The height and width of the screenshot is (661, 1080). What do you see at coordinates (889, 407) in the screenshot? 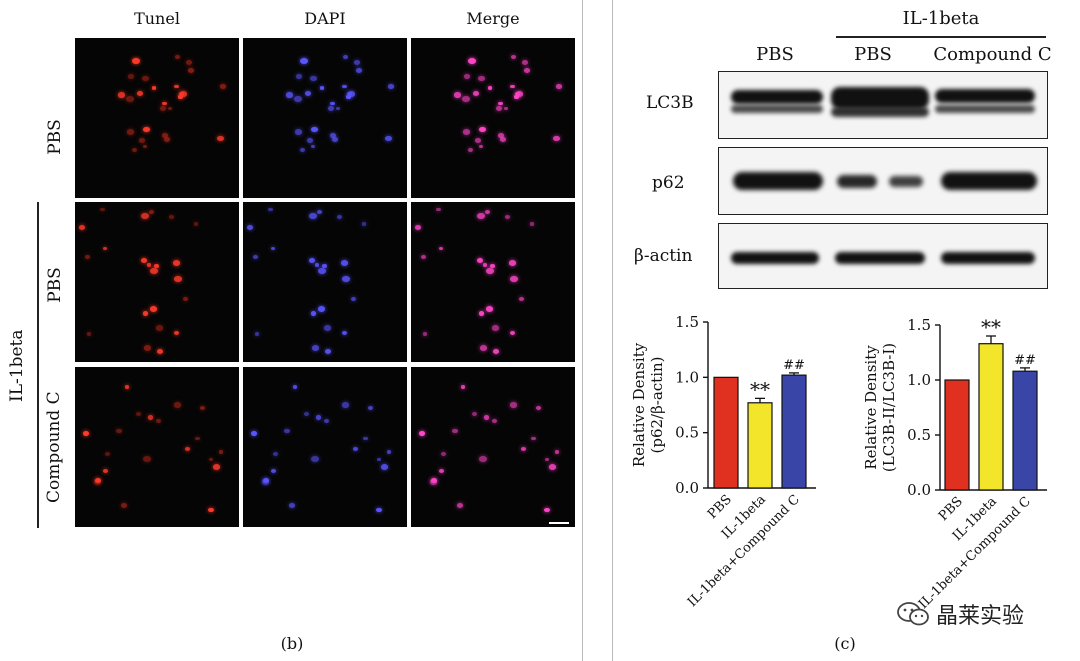
I see `y-axis-label-line2: (LC3B-II/LC3B-I)` at bounding box center [889, 407].